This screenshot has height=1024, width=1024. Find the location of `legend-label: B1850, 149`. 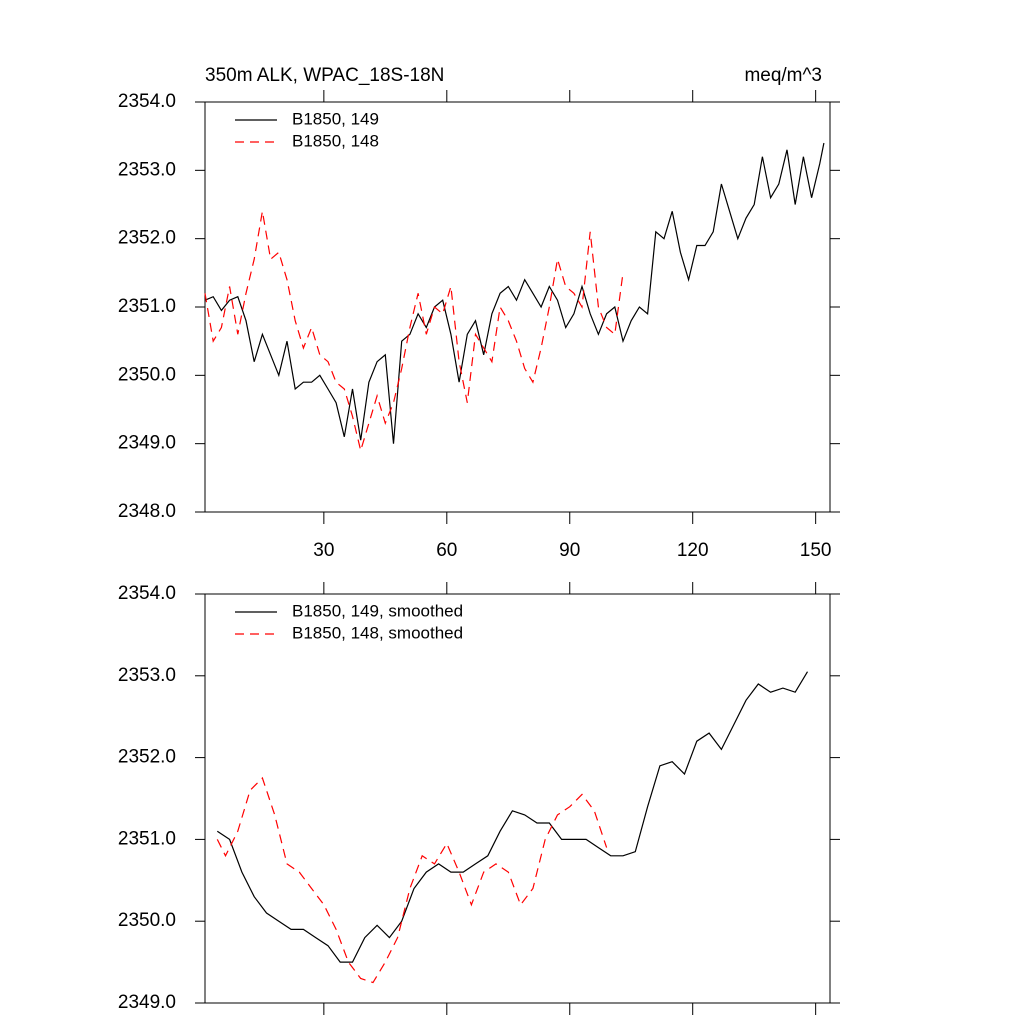

legend-label: B1850, 149 is located at coordinates (335, 118).